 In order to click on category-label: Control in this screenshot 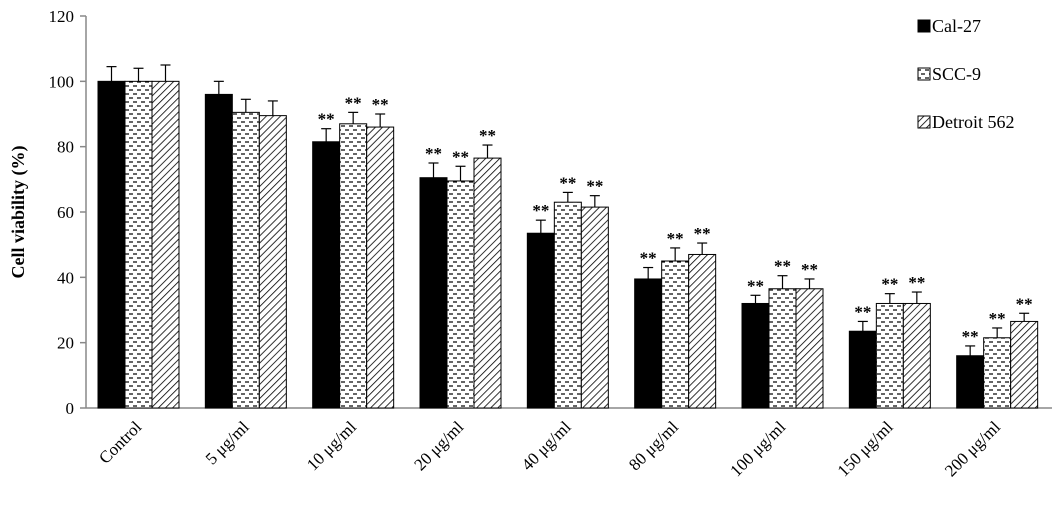, I will do `click(120, 442)`.